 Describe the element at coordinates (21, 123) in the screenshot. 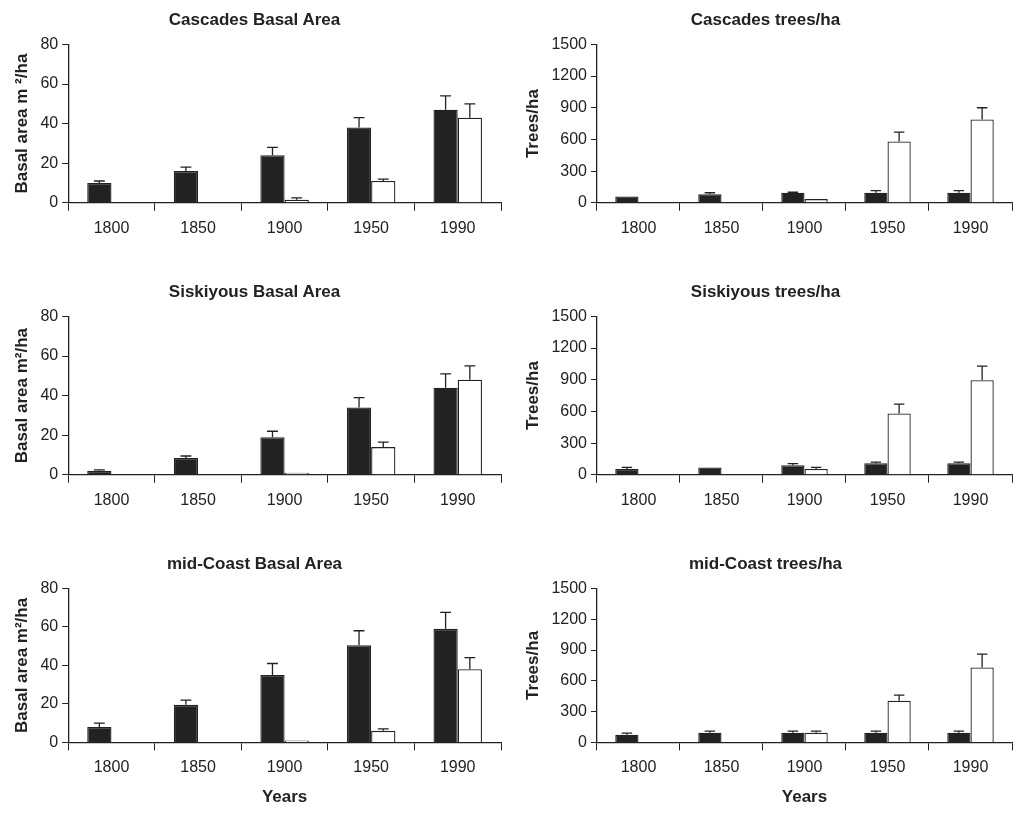

I see `y-axis-title: Basal area m ²/ha` at that location.